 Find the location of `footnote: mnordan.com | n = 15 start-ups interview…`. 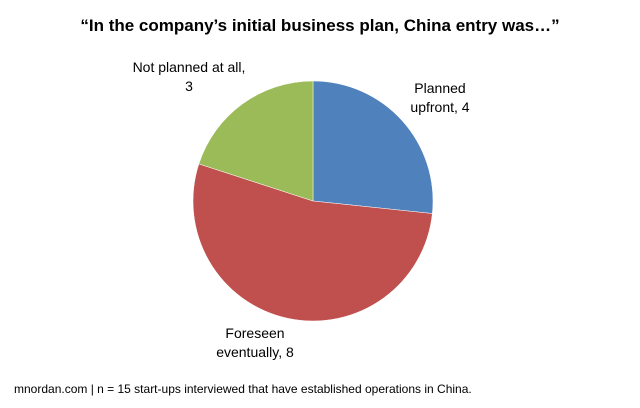

footnote: mnordan.com | n = 15 start-ups interview… is located at coordinates (243, 389).